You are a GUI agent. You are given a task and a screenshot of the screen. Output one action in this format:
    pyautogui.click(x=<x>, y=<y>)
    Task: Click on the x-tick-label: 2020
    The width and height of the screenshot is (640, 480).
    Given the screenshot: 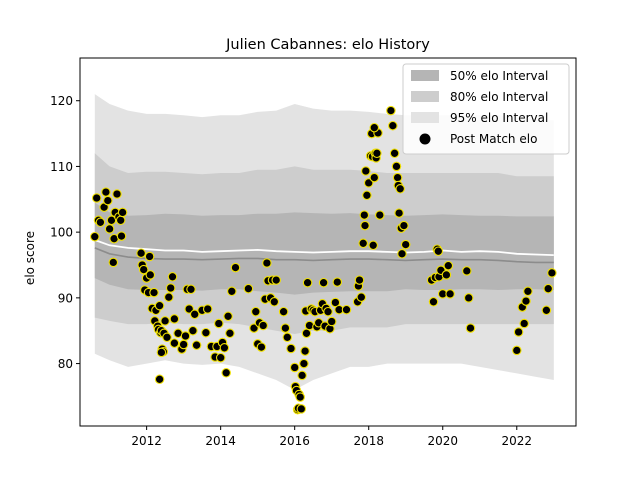 What is the action you would take?
    pyautogui.click(x=442, y=441)
    